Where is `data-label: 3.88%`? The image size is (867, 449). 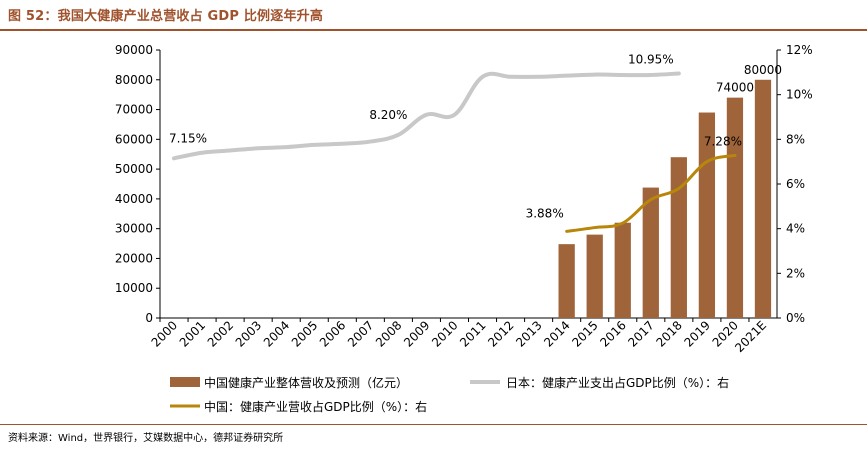 data-label: 3.88% is located at coordinates (545, 213).